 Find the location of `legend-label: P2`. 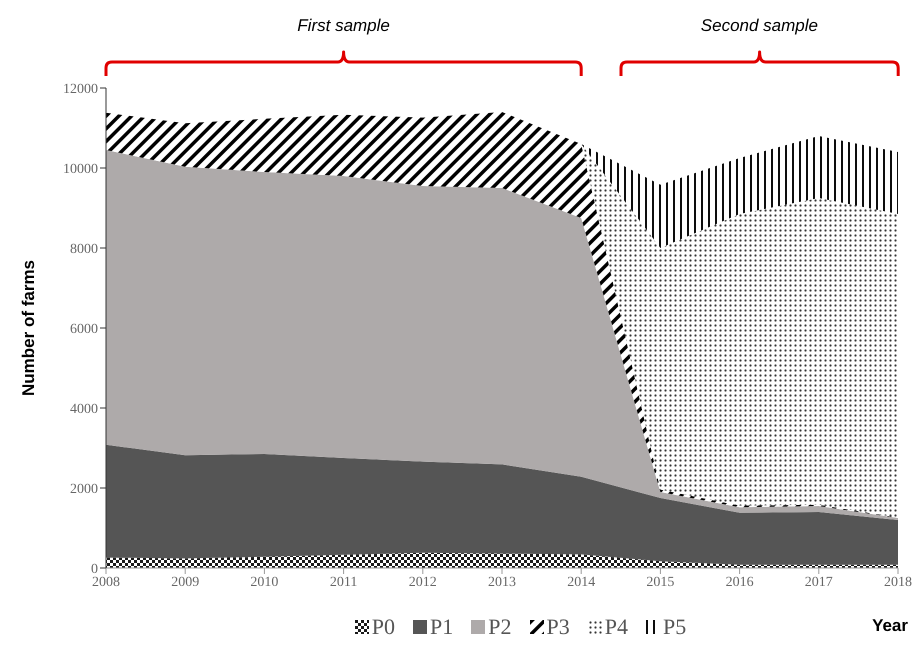

legend-label: P2 is located at coordinates (499, 627).